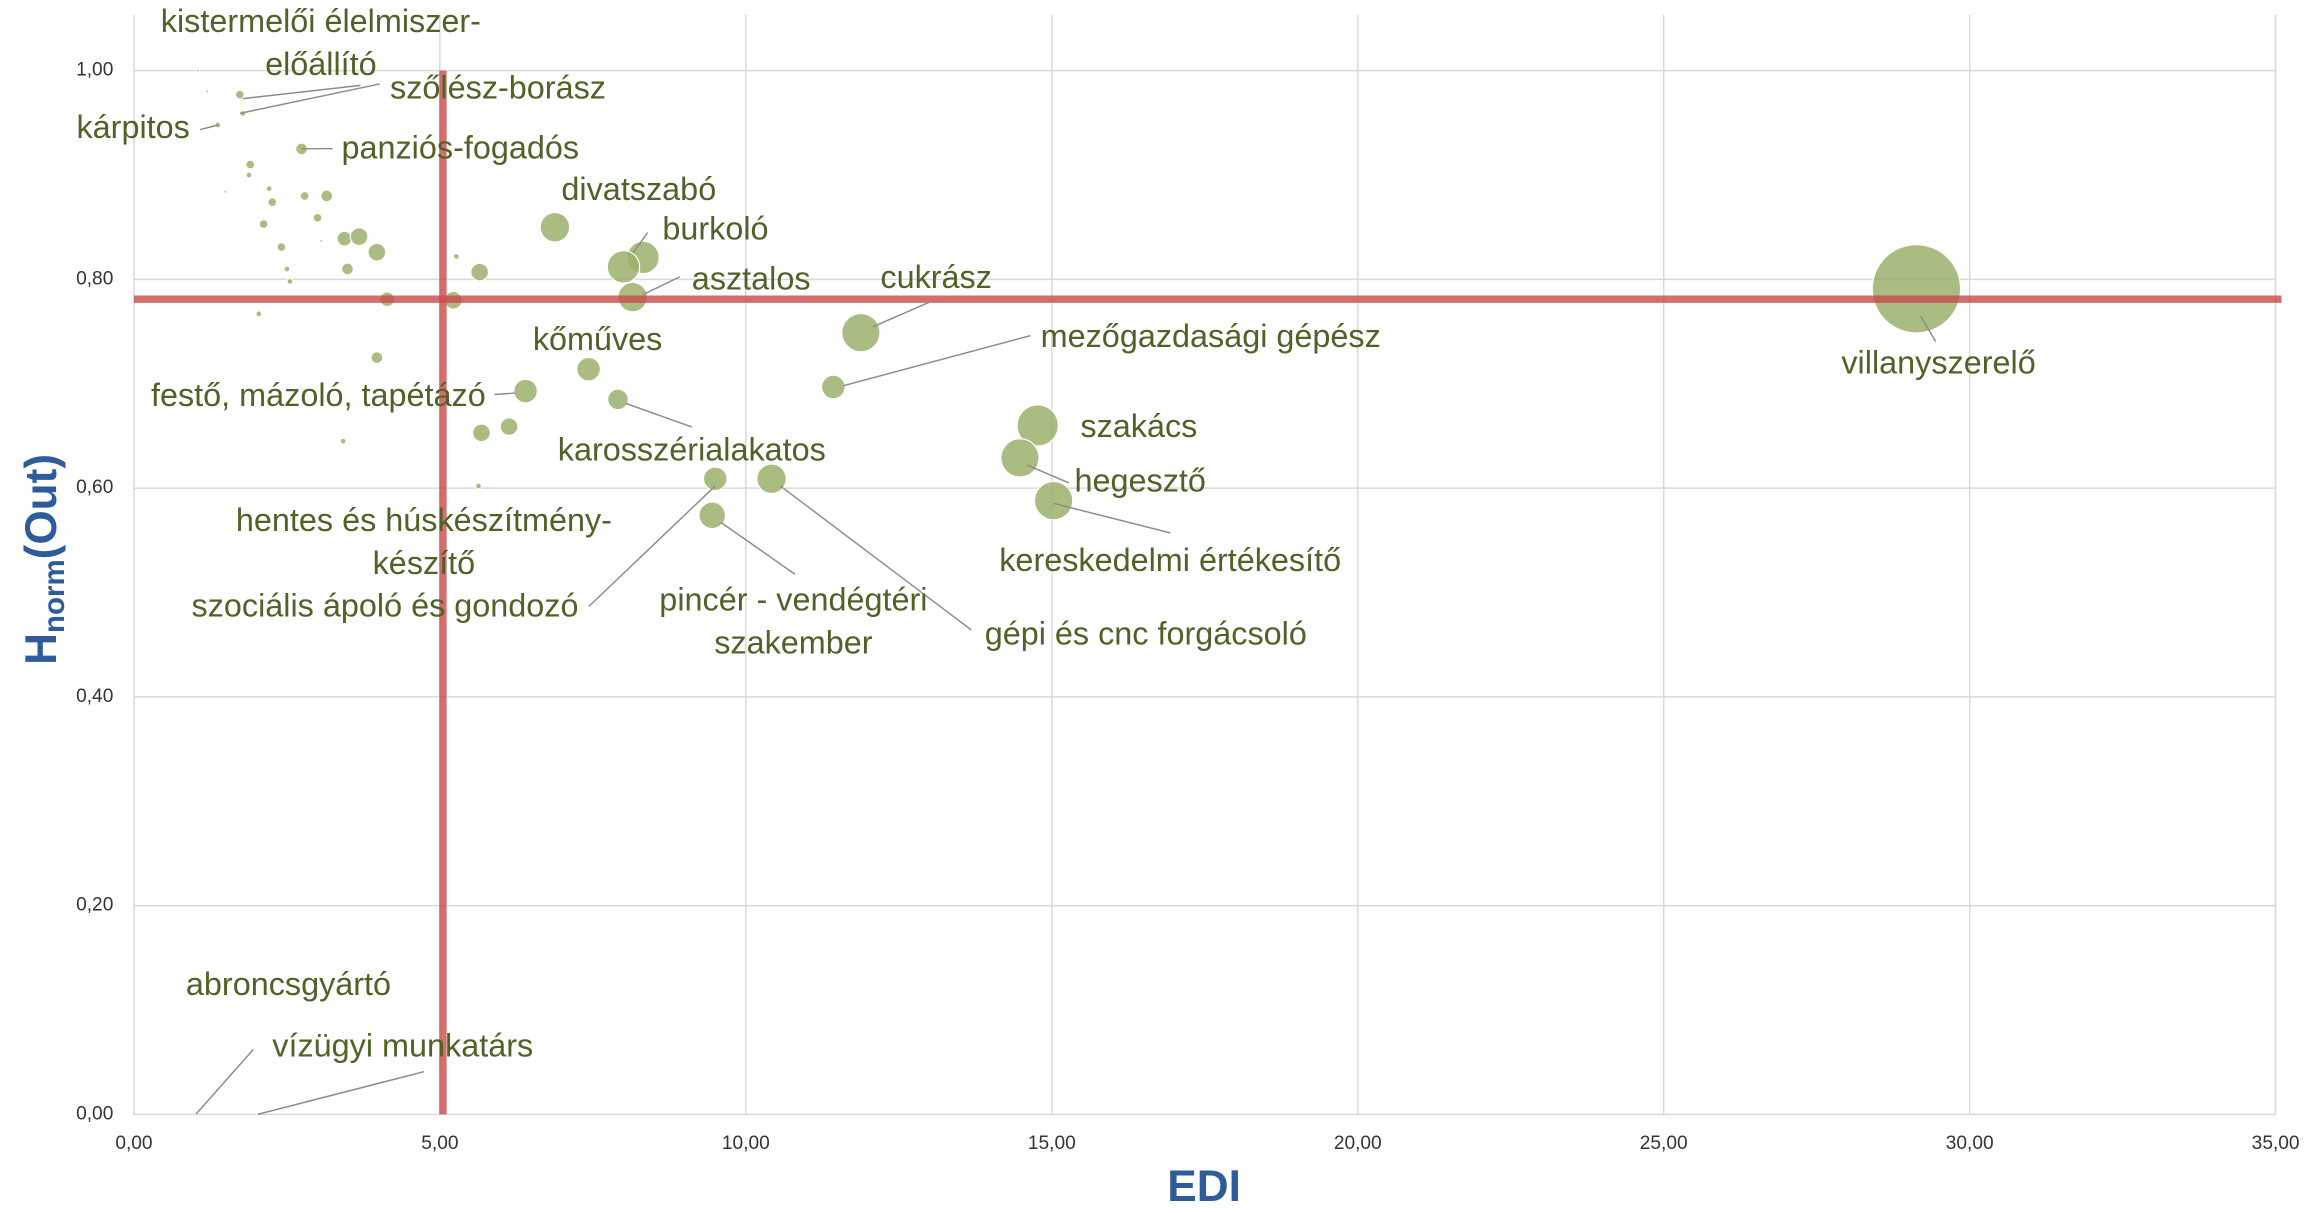 The image size is (2308, 1213). I want to click on bubble-label: készítő, so click(424, 563).